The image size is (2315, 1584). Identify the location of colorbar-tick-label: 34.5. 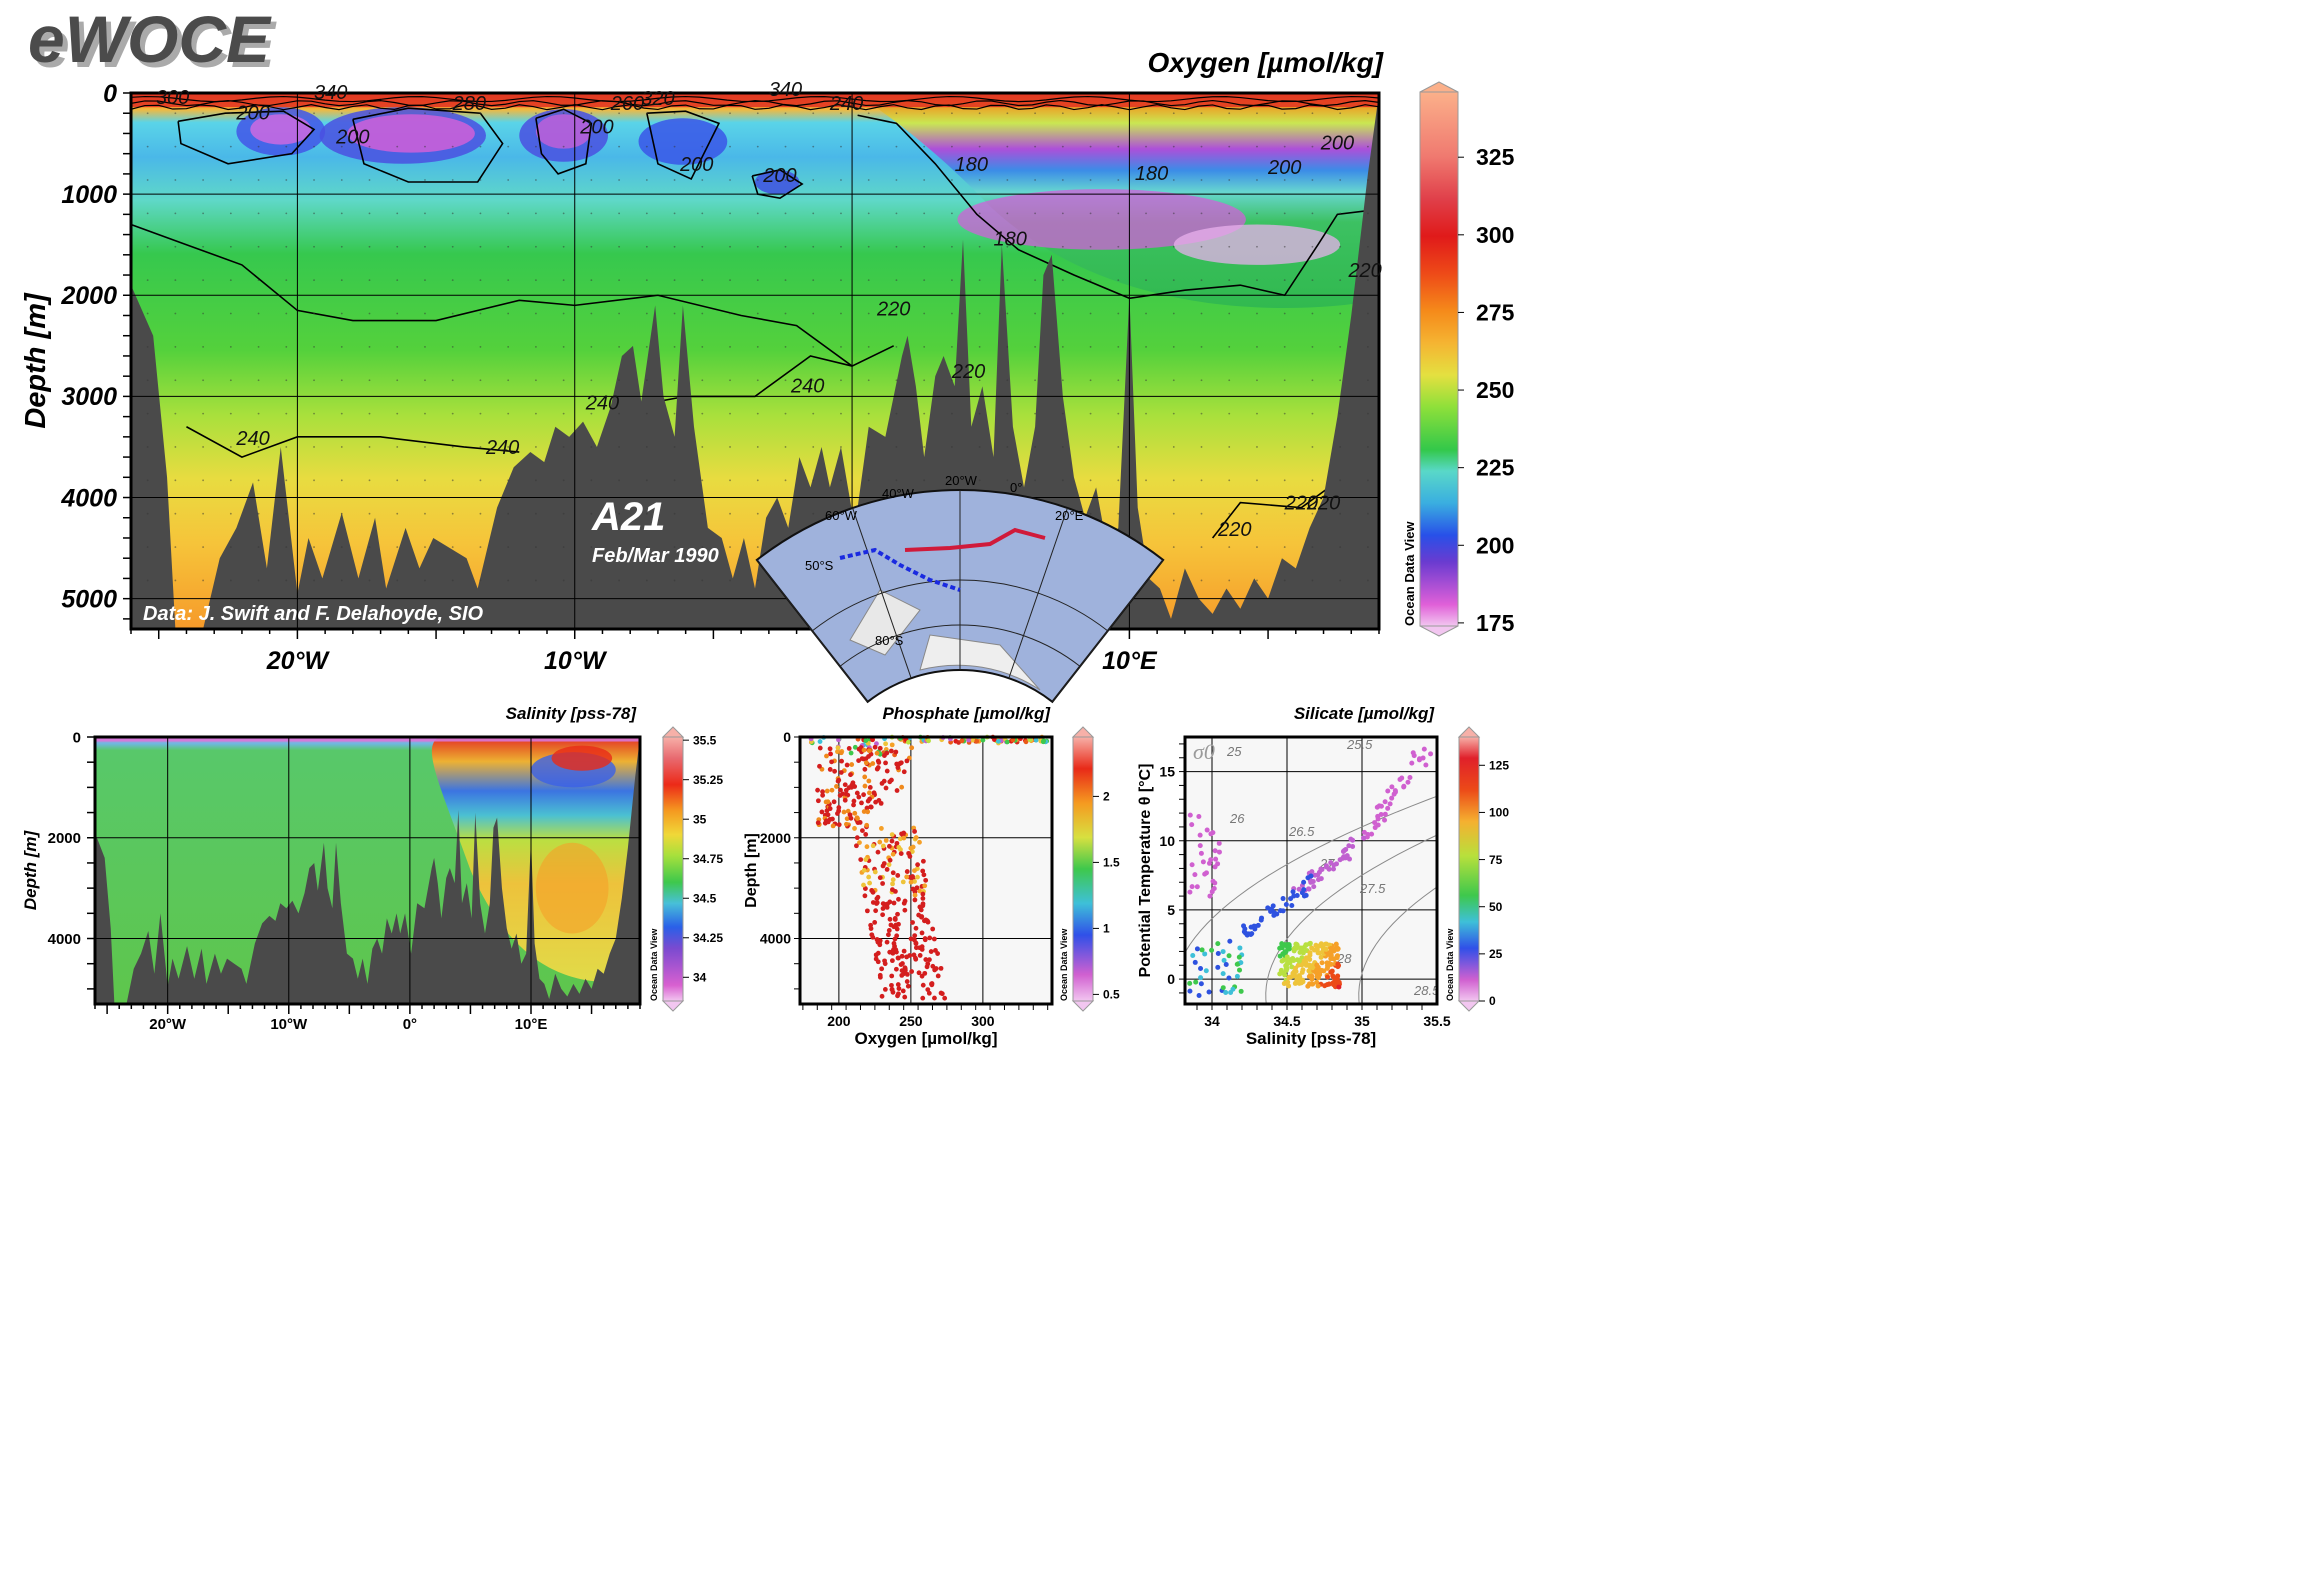
(705, 898).